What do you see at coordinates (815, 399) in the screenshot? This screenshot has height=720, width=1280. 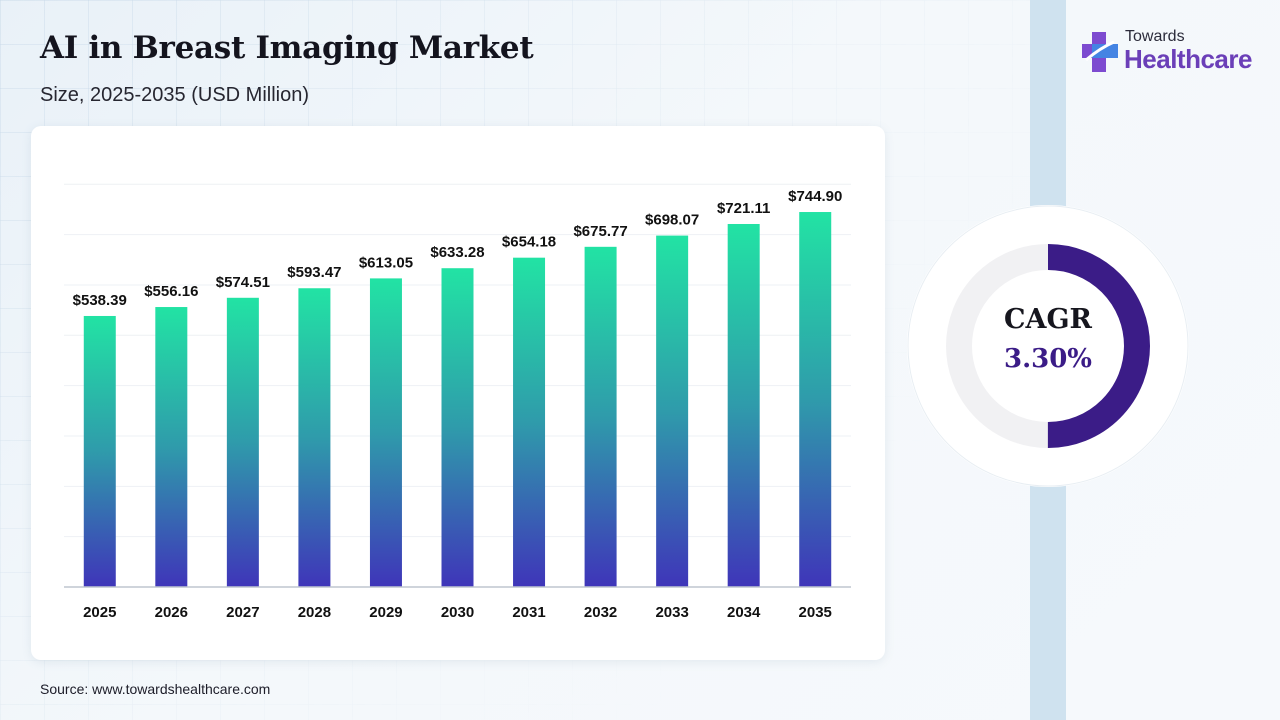 I see `bar-2035` at bounding box center [815, 399].